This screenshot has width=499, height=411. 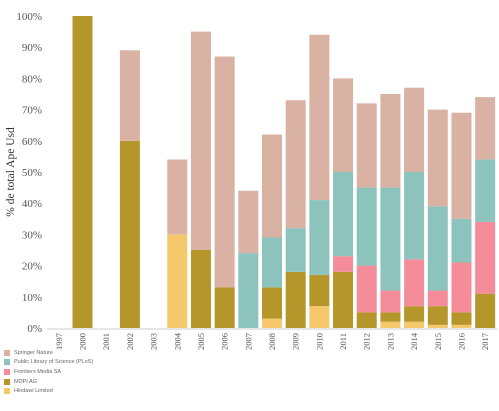 I want to click on x-tick-label: 2008, so click(x=272, y=341).